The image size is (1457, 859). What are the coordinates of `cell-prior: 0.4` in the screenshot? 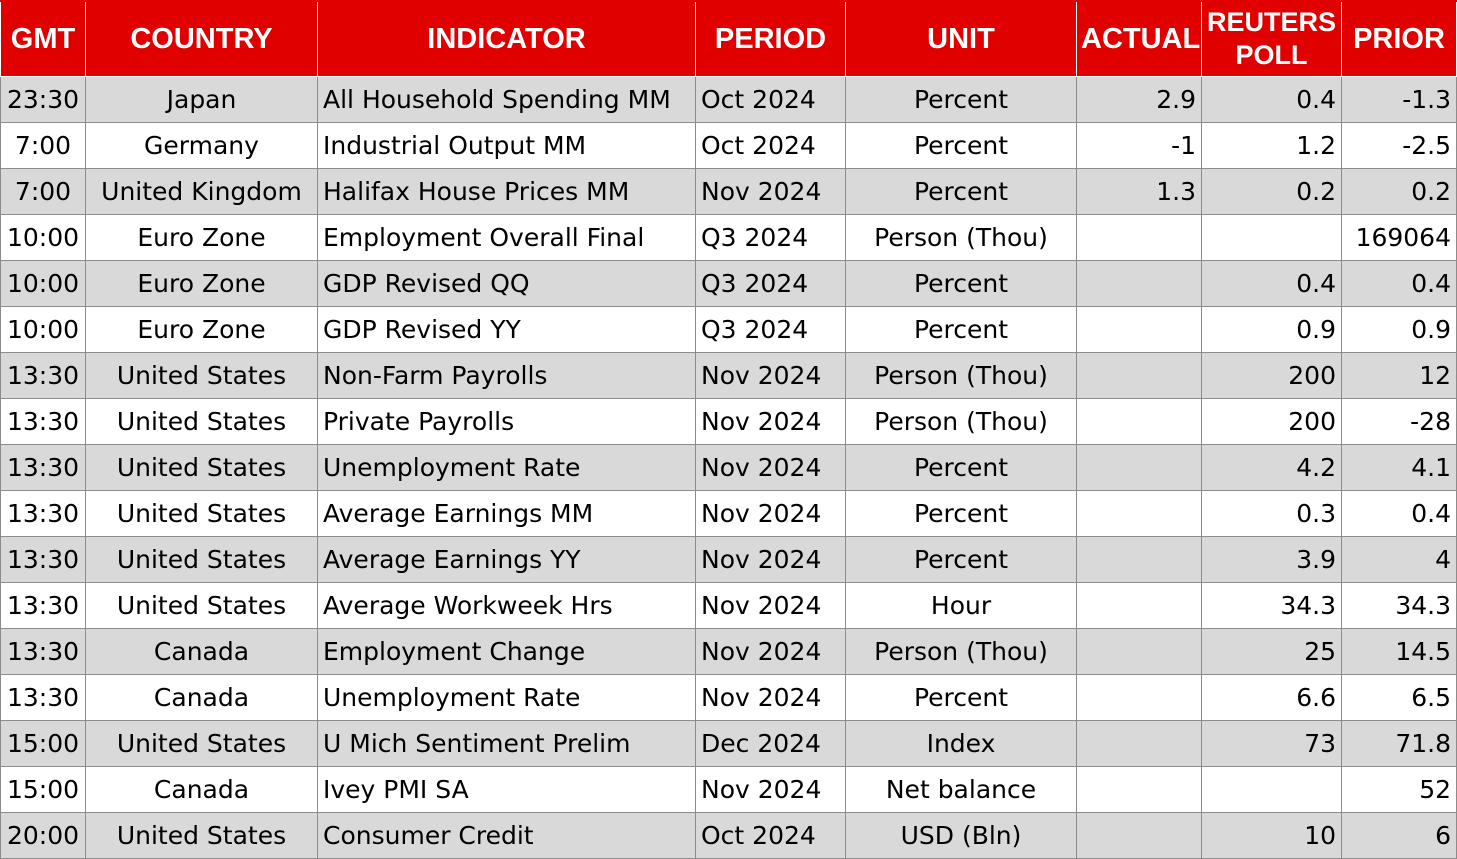 It's located at (1399, 283).